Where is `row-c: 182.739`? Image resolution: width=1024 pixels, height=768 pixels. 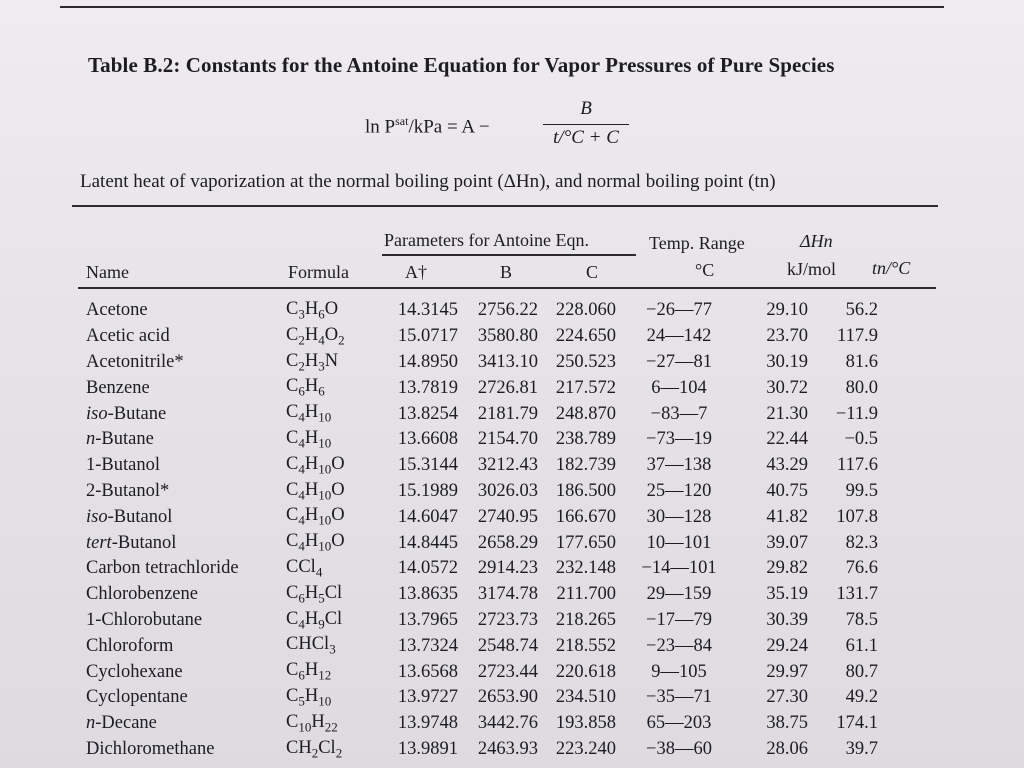 row-c: 182.739 is located at coordinates (585, 465).